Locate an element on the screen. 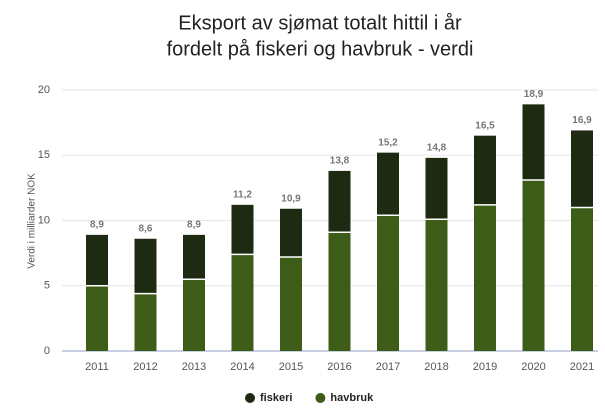  y-tick-label: 10 is located at coordinates (44, 220).